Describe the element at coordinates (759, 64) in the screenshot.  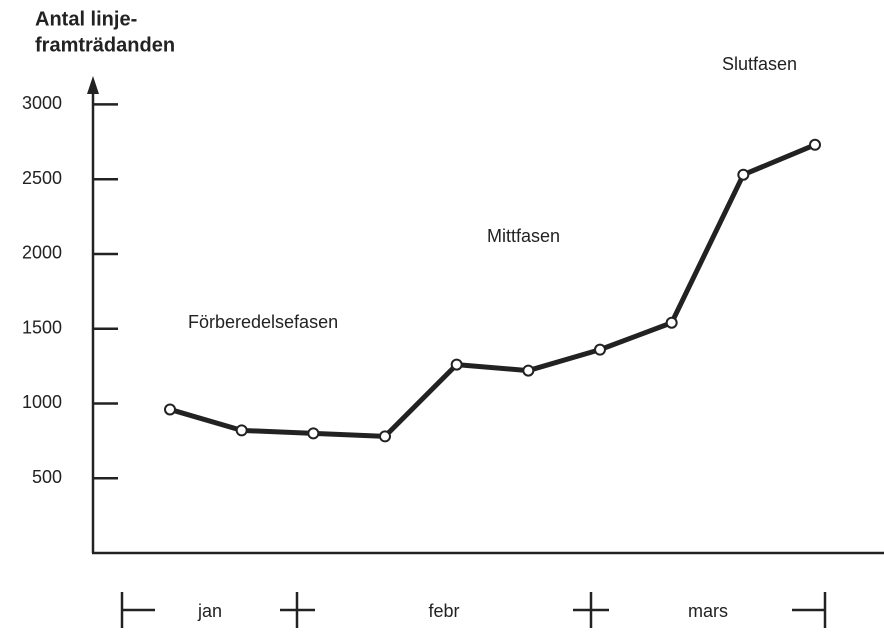
I see `annotation: Slutfasen` at that location.